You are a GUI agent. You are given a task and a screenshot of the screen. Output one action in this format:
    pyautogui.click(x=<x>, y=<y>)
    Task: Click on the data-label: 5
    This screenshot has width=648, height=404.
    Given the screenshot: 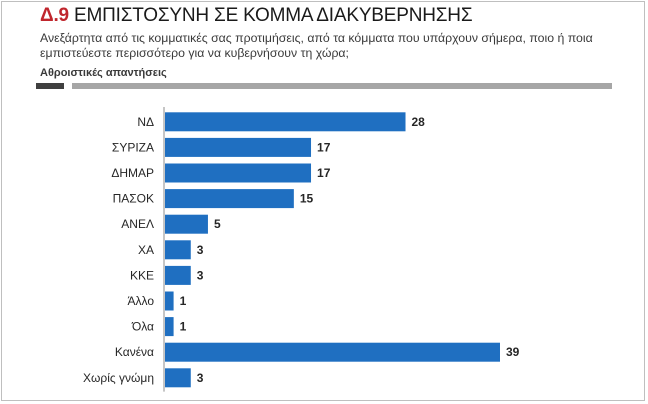 What is the action you would take?
    pyautogui.click(x=217, y=224)
    